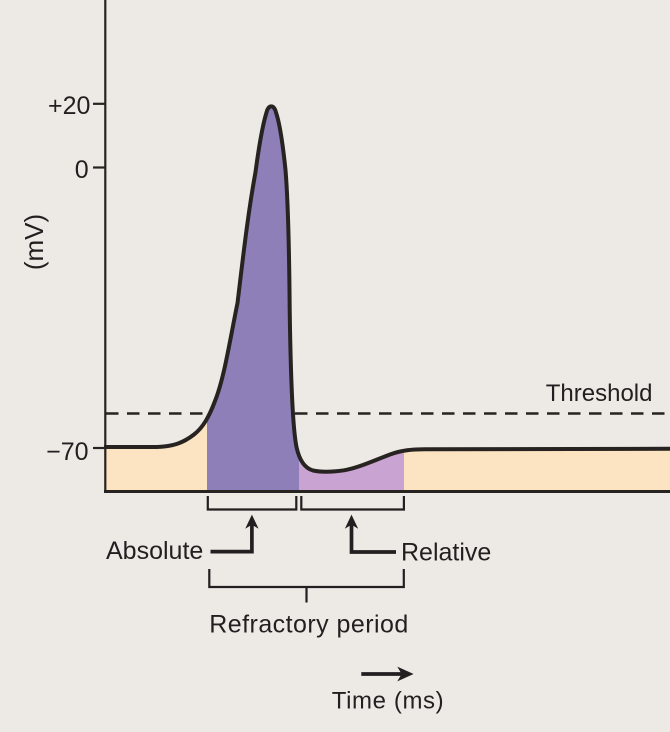 The image size is (670, 732). I want to click on svg-text: 0, so click(82, 170).